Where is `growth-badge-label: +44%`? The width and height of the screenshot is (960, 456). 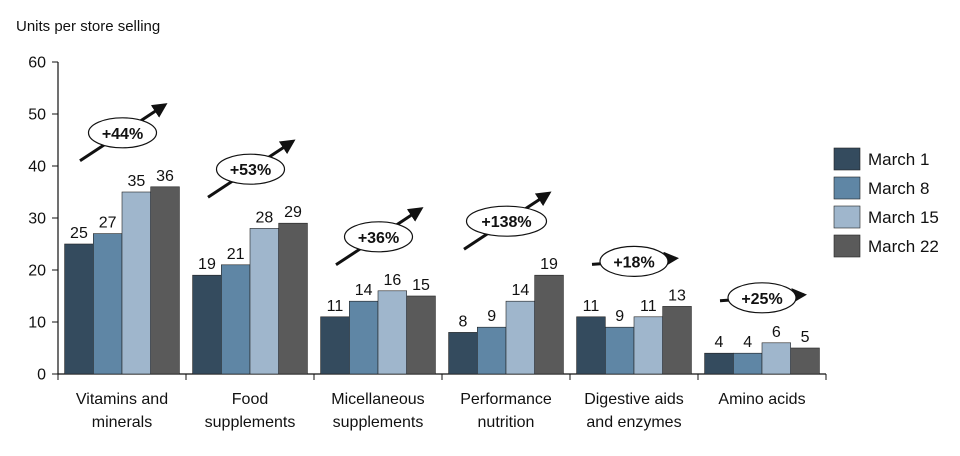
growth-badge-label: +44% is located at coordinates (122, 134).